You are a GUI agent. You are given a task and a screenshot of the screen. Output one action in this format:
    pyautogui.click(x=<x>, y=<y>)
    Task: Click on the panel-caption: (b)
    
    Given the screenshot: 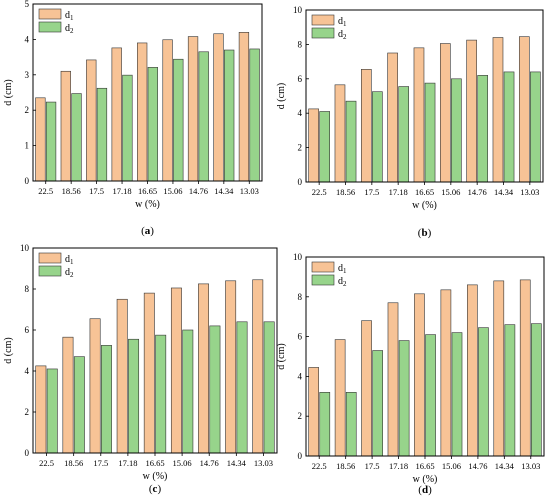 What is the action you would take?
    pyautogui.click(x=425, y=233)
    